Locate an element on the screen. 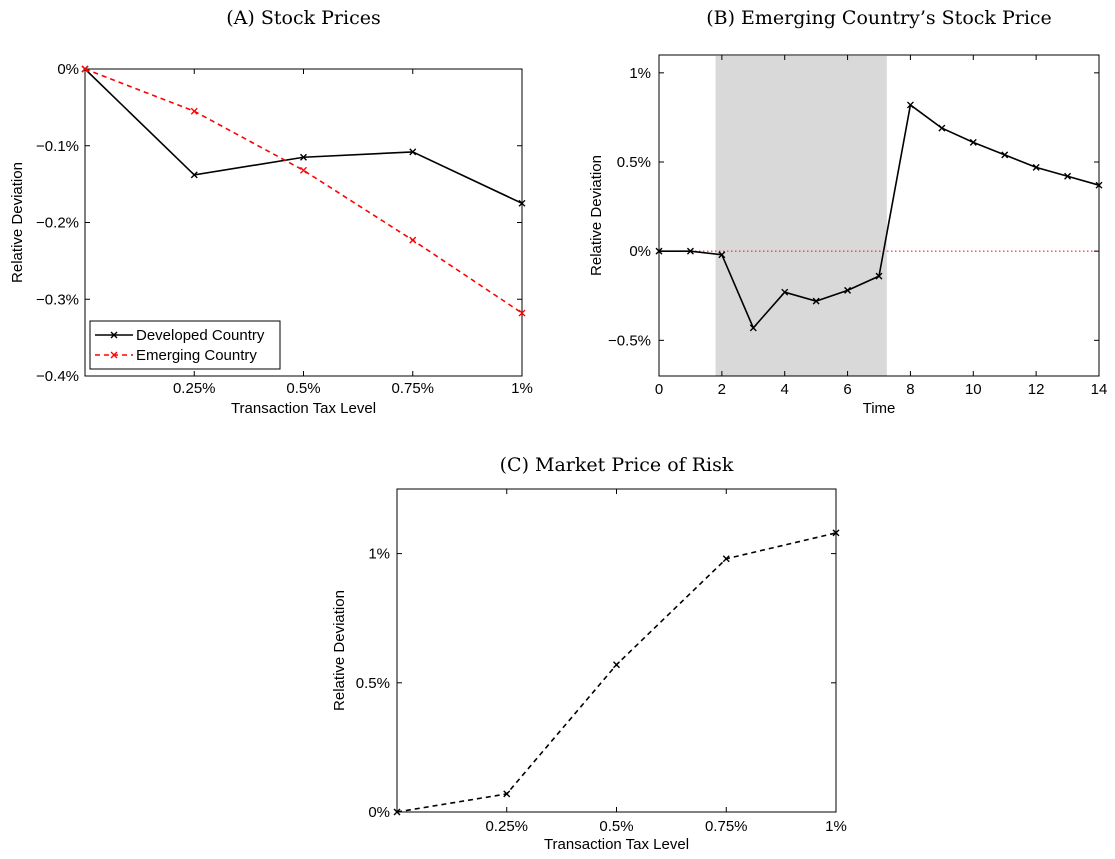 Image resolution: width=1115 pixels, height=859 pixels. legend: Developed Country Emerging Country is located at coordinates (185, 345).